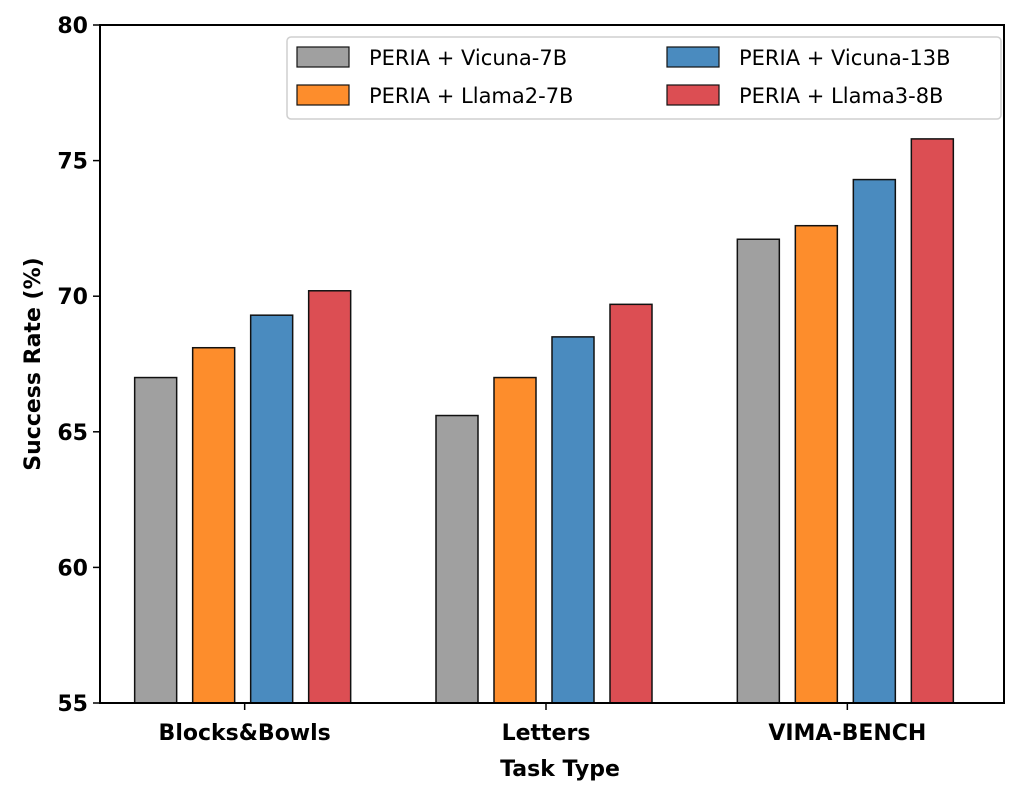 The image size is (1024, 789). I want to click on legend-box, so click(644, 78).